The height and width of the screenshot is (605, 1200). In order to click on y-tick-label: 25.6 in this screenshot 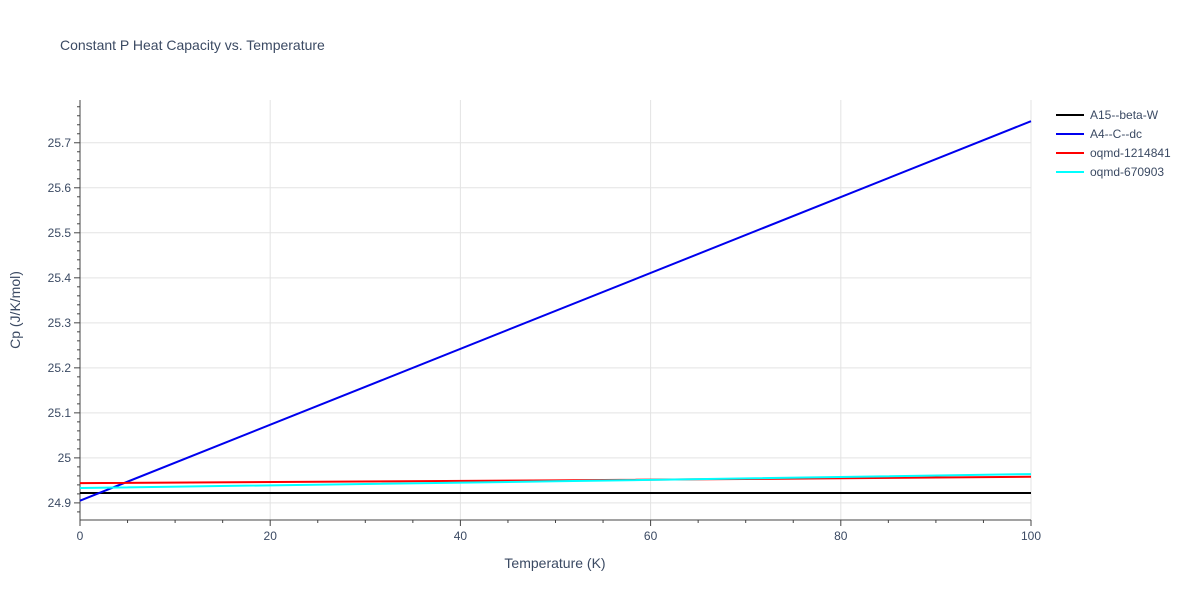, I will do `click(60, 188)`.